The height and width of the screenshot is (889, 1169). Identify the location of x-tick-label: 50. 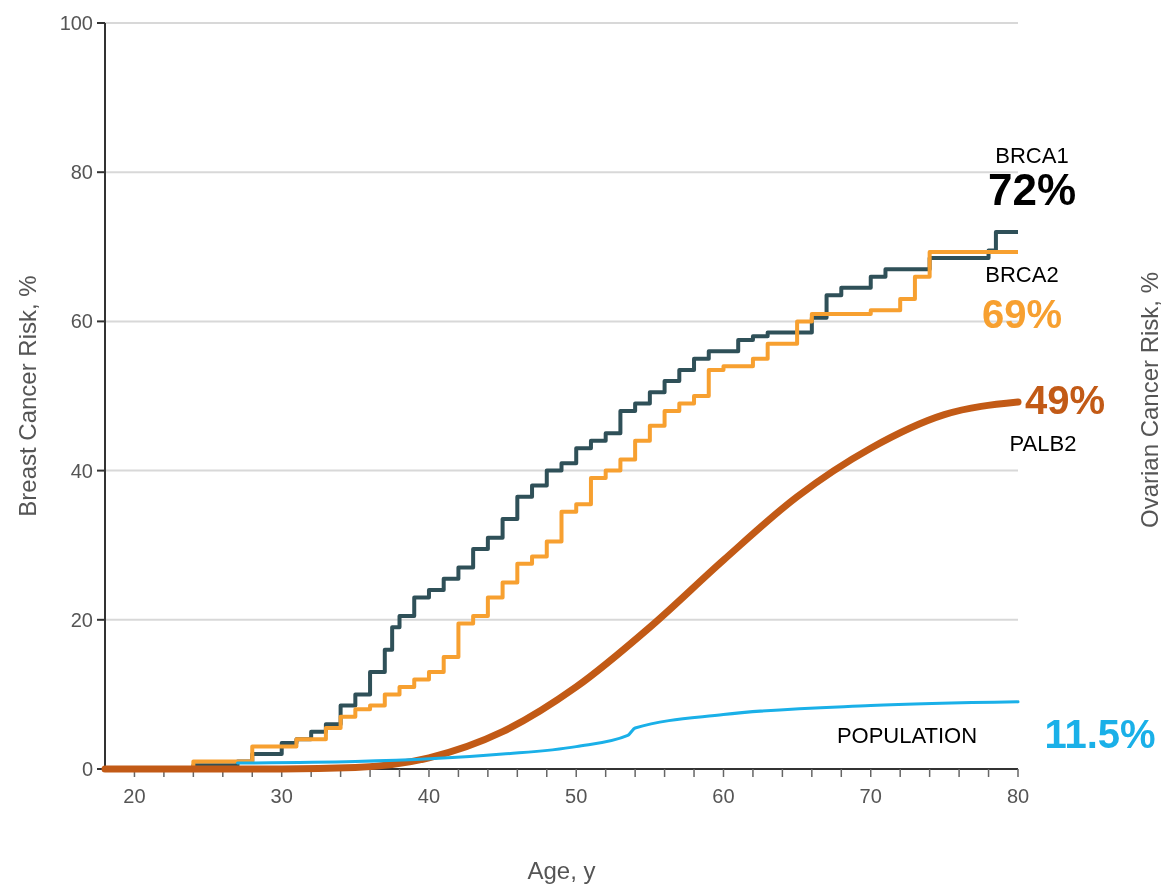
(576, 796).